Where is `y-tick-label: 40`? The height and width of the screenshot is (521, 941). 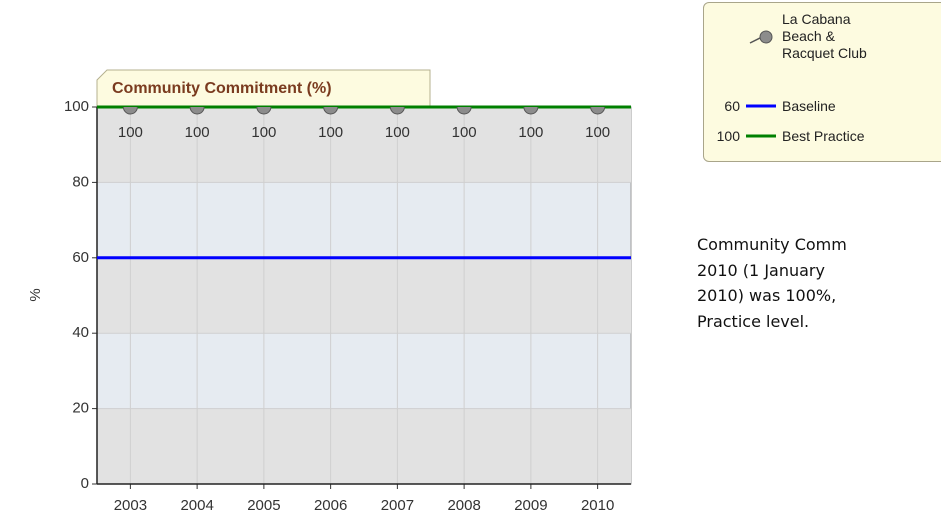 y-tick-label: 40 is located at coordinates (80, 332).